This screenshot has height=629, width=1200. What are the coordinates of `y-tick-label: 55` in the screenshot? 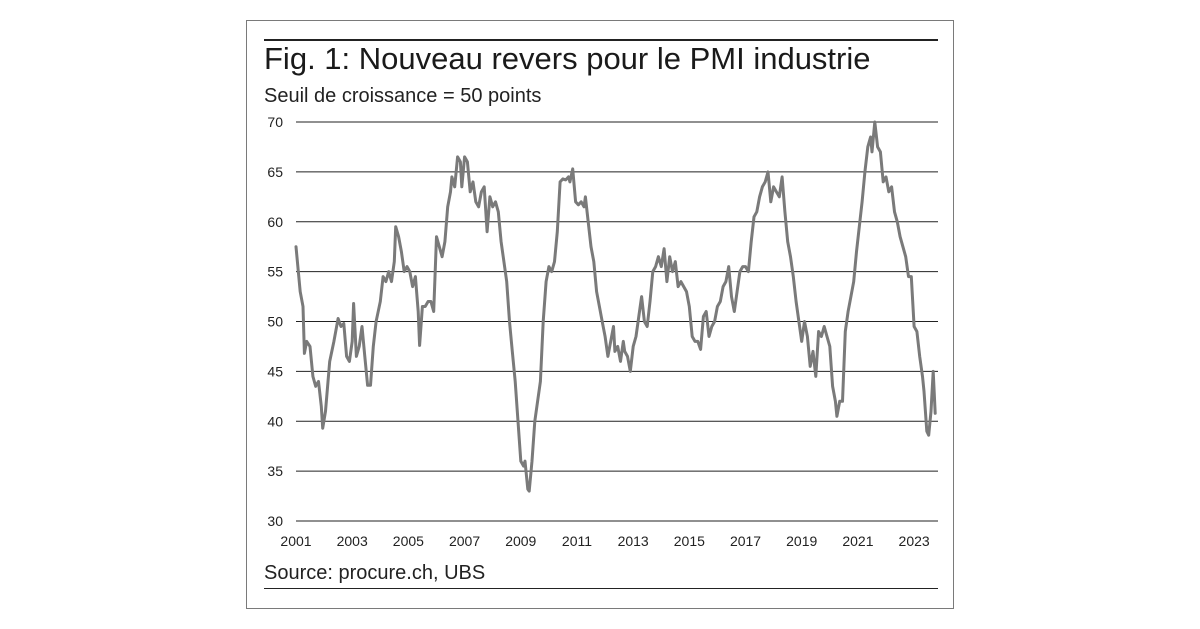 It's located at (275, 272).